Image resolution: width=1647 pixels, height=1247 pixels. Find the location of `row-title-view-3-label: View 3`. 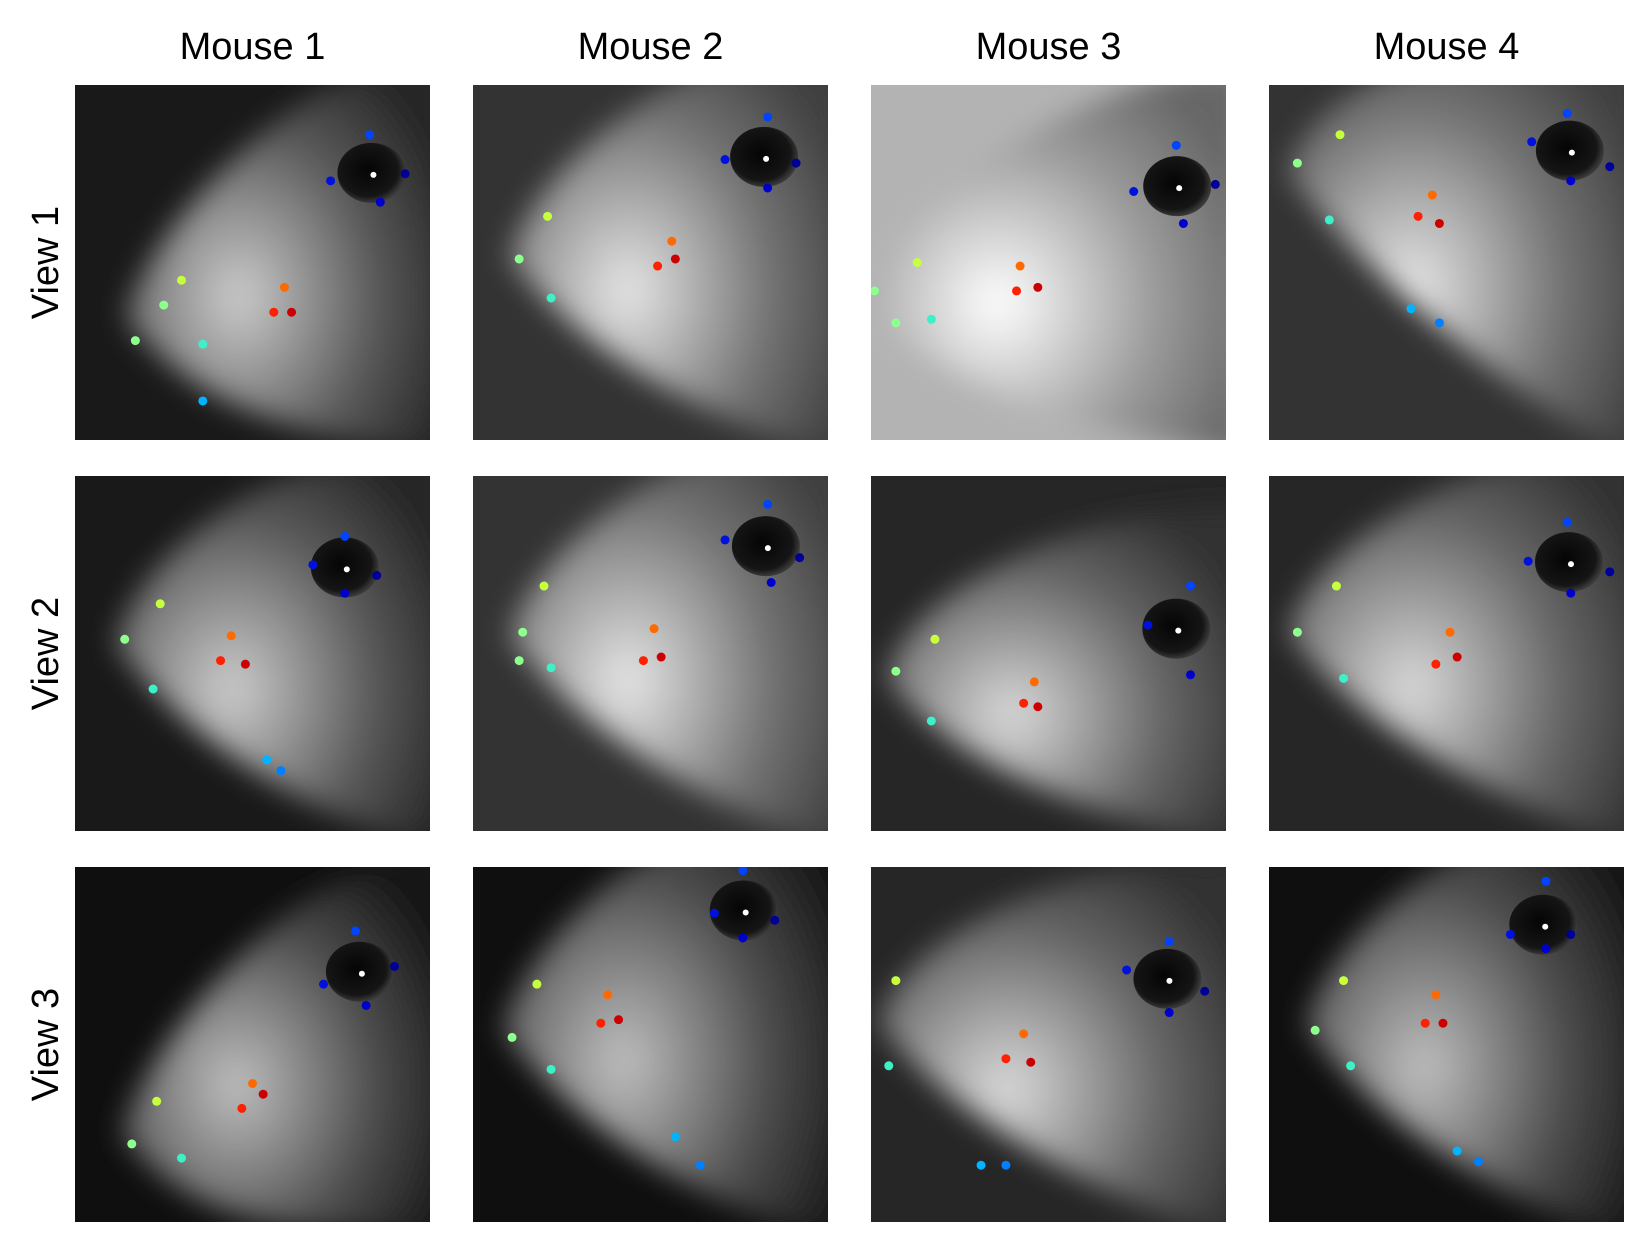

row-title-view-3-label: View 3 is located at coordinates (46, 1044).